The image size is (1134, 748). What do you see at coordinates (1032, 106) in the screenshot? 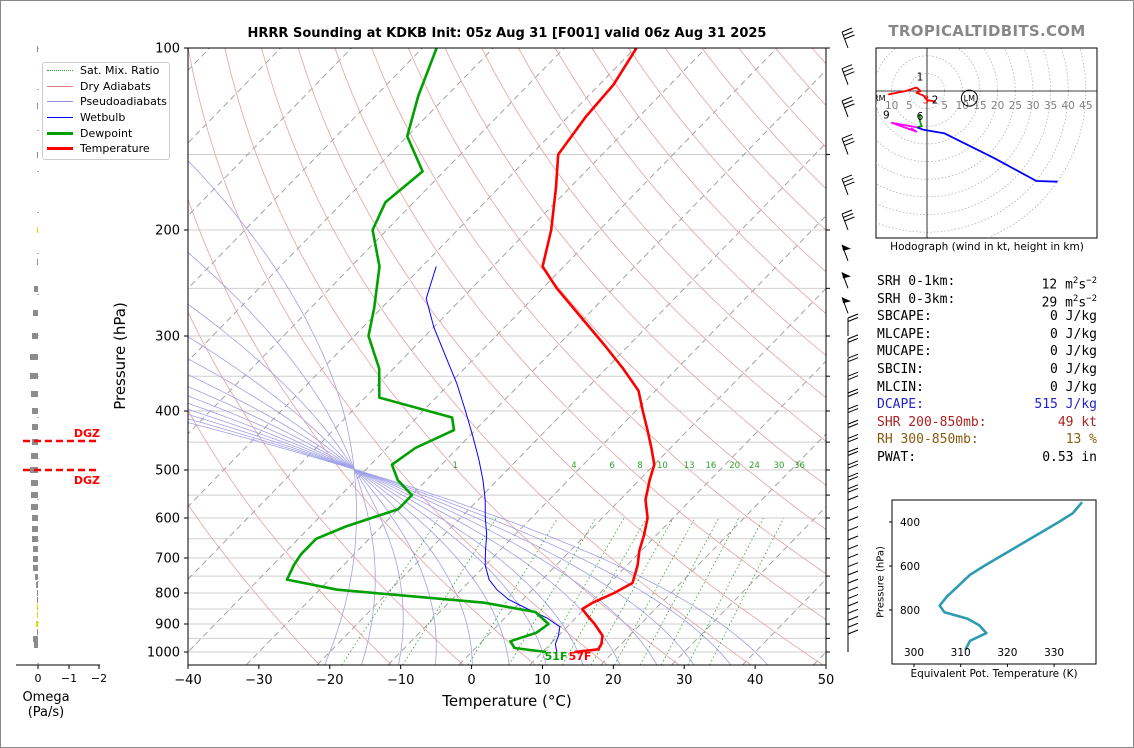
I see `hodograph-ring-label: 30` at bounding box center [1032, 106].